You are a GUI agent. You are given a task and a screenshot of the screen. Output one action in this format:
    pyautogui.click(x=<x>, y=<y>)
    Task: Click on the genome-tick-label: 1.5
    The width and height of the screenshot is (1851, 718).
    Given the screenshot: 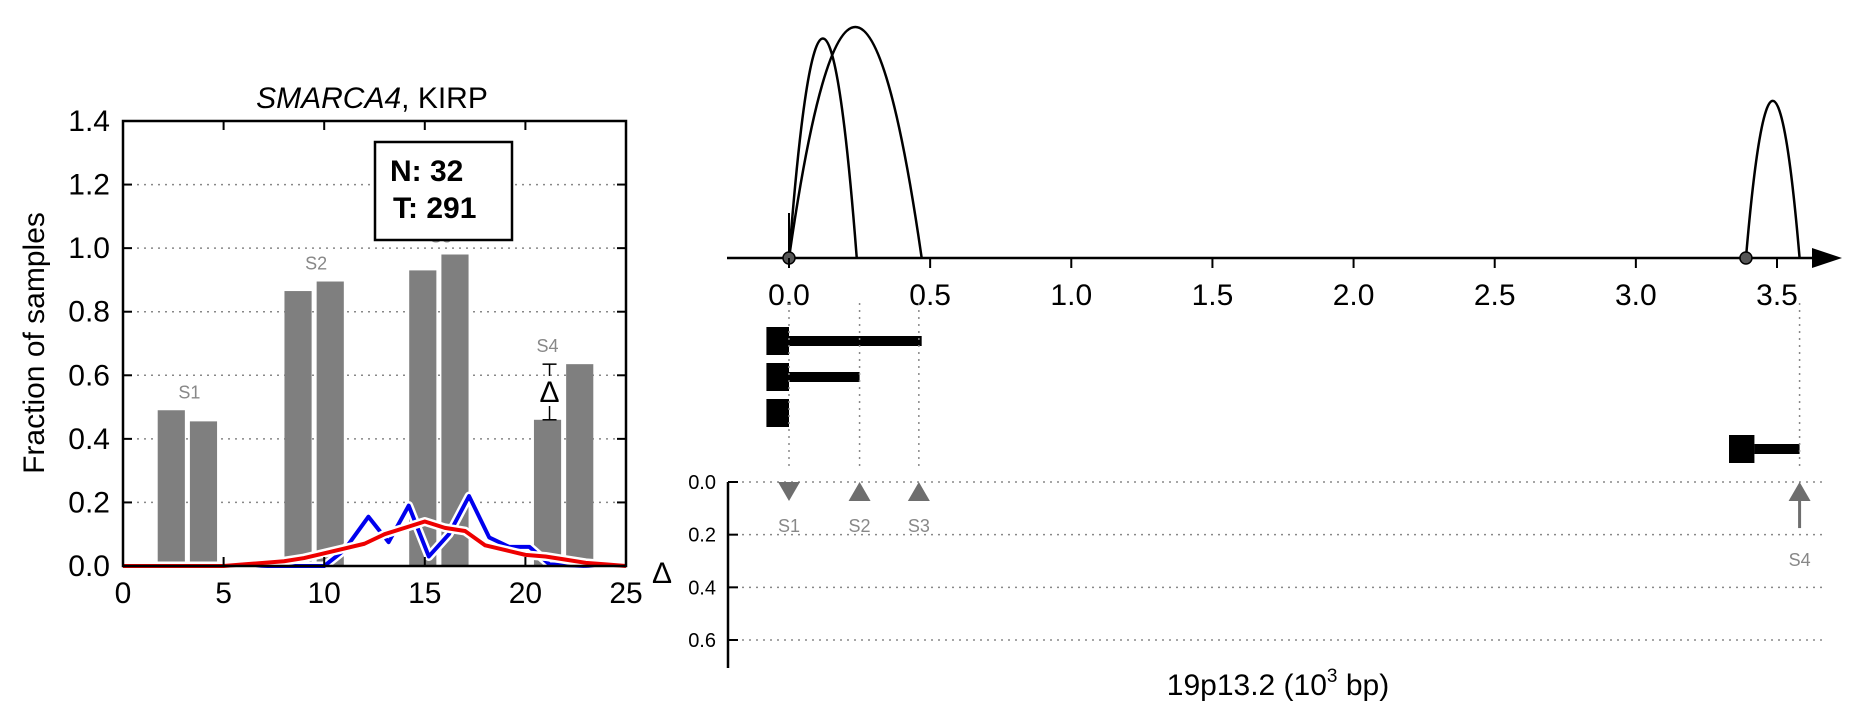 What is the action you would take?
    pyautogui.click(x=1213, y=295)
    